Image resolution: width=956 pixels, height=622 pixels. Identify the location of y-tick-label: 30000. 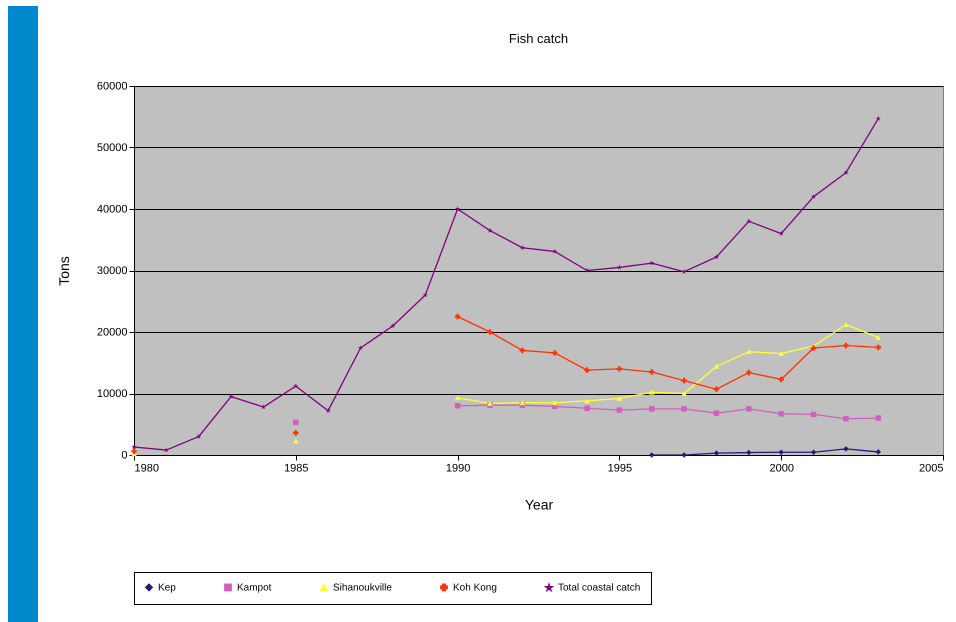
(112, 271).